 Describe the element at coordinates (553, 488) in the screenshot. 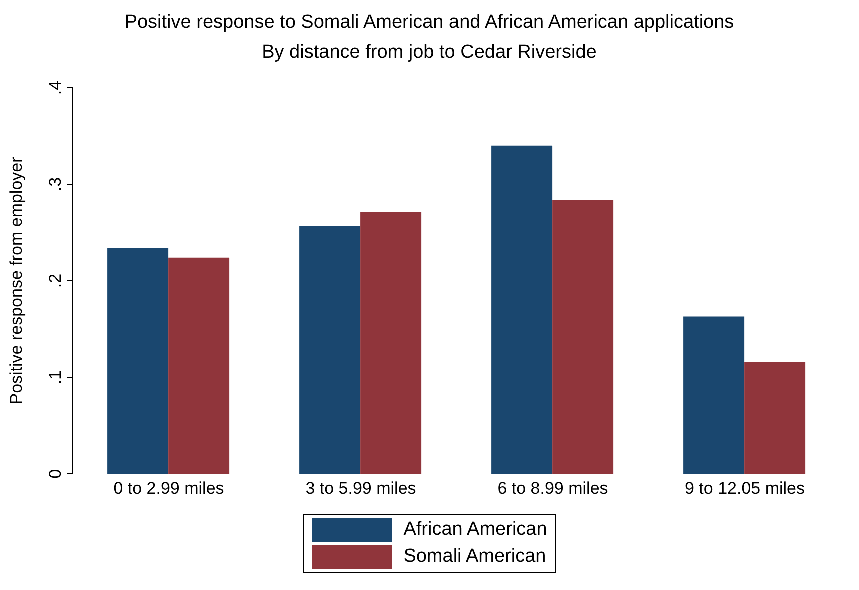

I see `x-tick-label: 6 to 8.99 miles` at that location.